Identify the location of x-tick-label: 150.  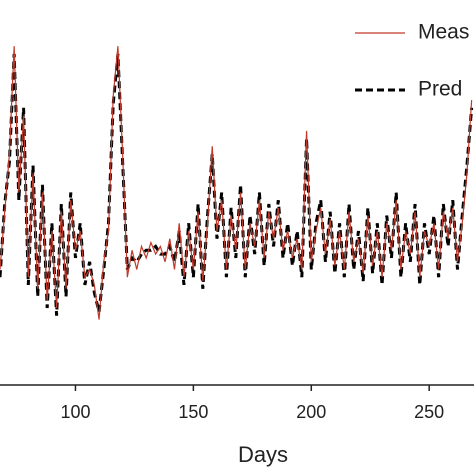
(193, 412).